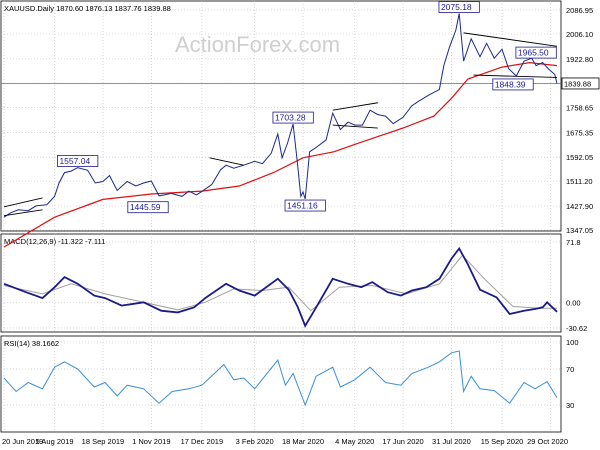  Describe the element at coordinates (579, 108) in the screenshot. I see `y-tick-label: 1758.65` at that location.